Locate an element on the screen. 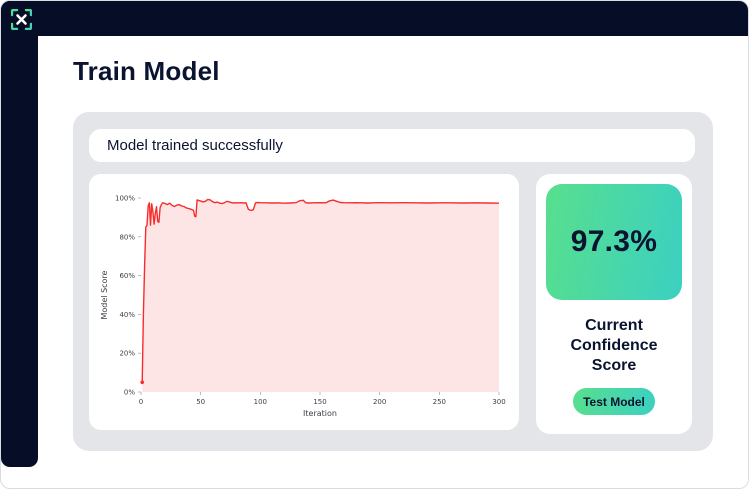 The image size is (749, 489). scan-x-logo-icon is located at coordinates (21, 19).